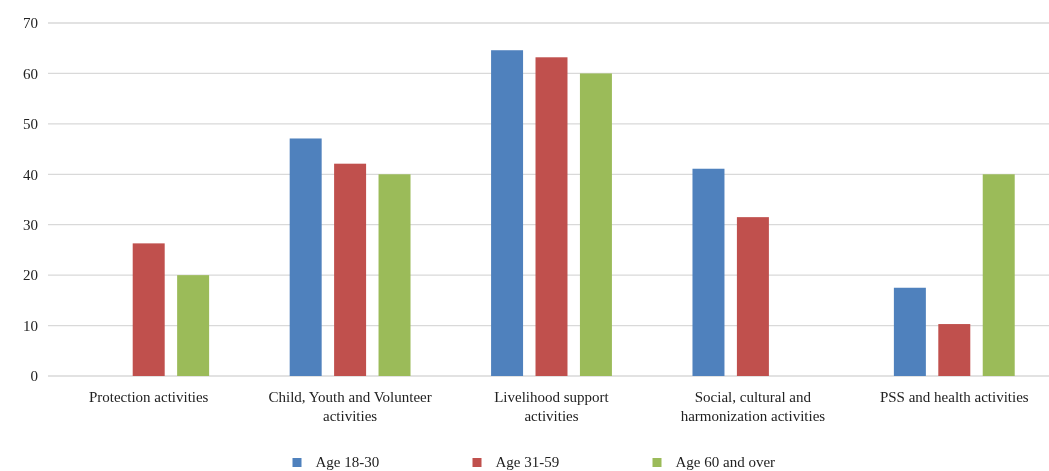 This screenshot has height=471, width=1049. I want to click on legend-label: Age 60 and over, so click(725, 462).